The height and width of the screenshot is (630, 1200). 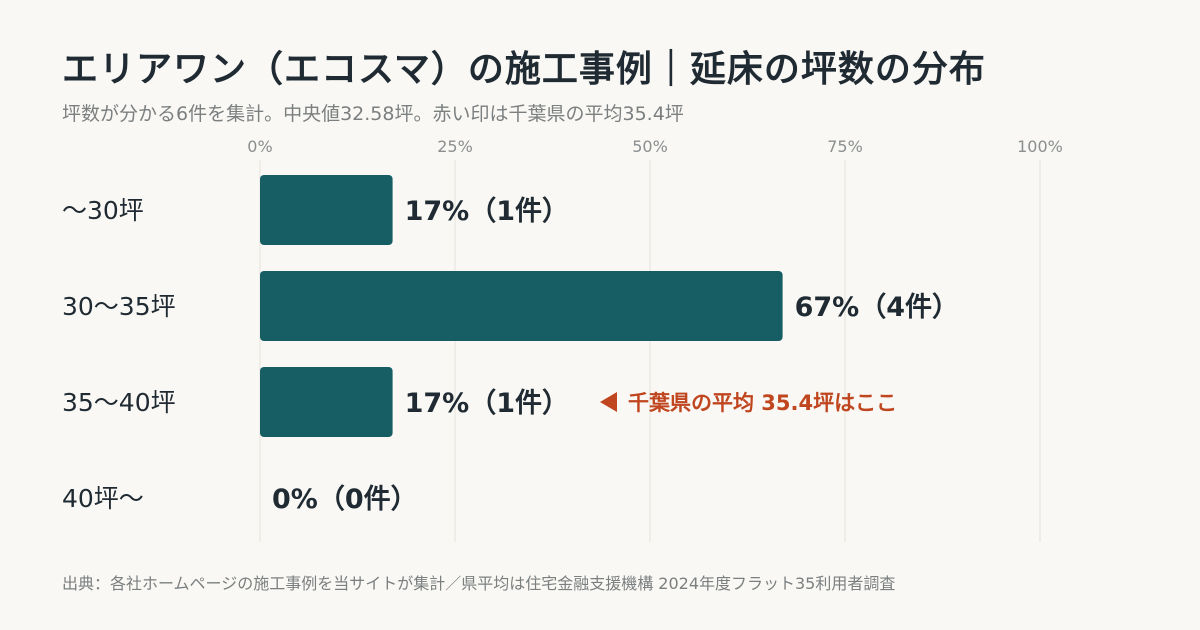 I want to click on x-tick-label: 25%, so click(x=455, y=146).